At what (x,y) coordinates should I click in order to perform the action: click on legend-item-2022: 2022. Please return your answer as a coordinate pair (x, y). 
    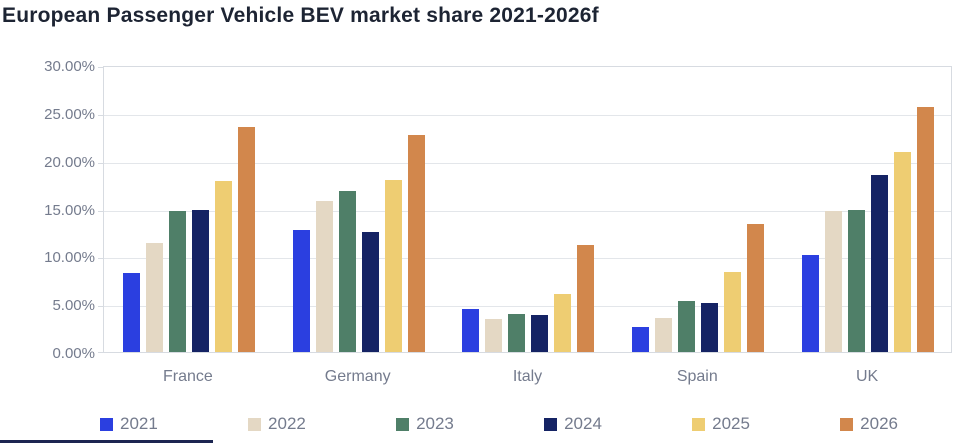
    Looking at the image, I should click on (277, 424).